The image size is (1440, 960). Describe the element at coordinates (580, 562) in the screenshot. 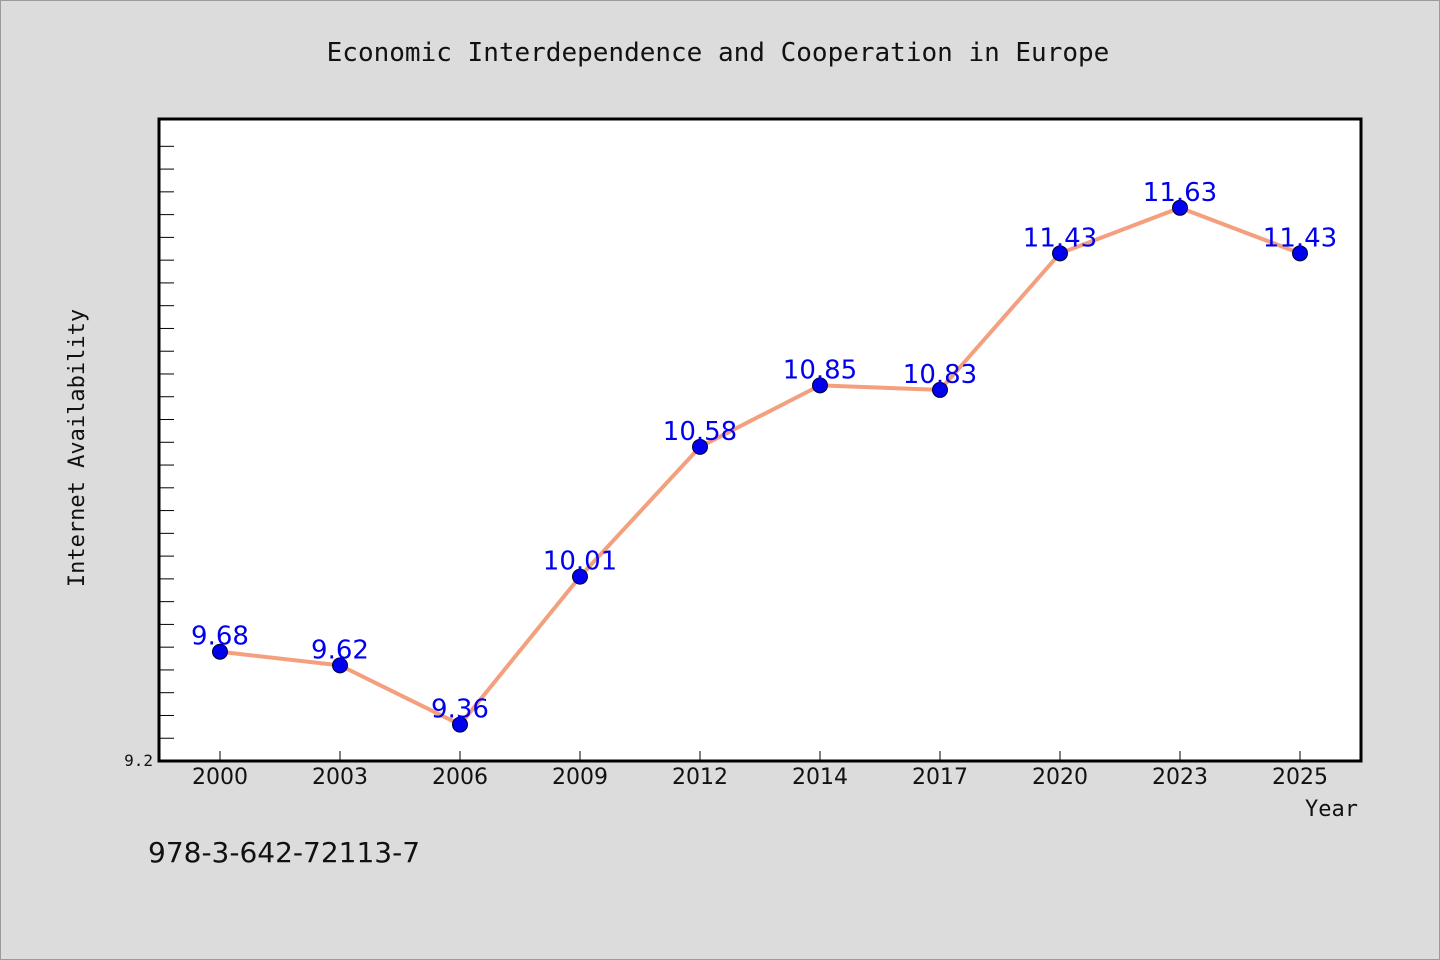

I see `data-label: 10.01` at that location.